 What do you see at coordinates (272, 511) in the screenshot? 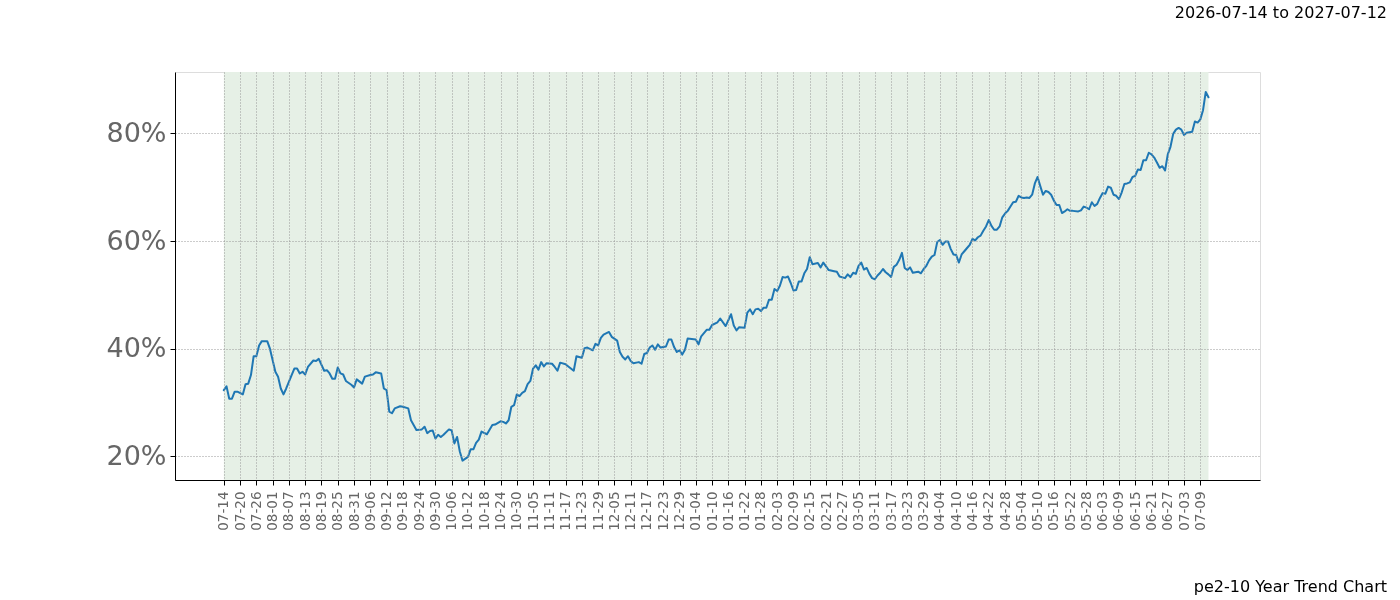
I see `x-tick-label: 08-01` at bounding box center [272, 511].